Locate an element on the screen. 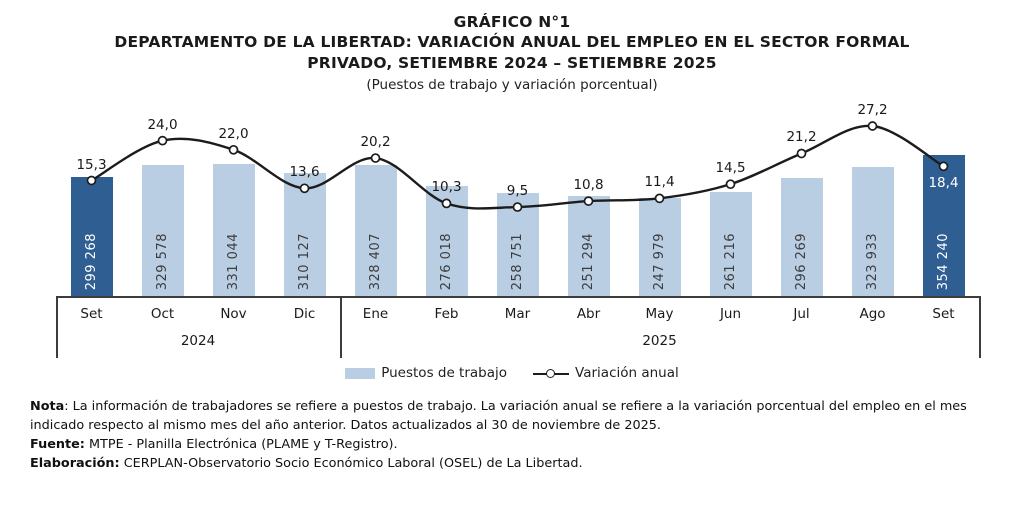  legend-bar-label: Puestos de trabajo is located at coordinates (444, 373).